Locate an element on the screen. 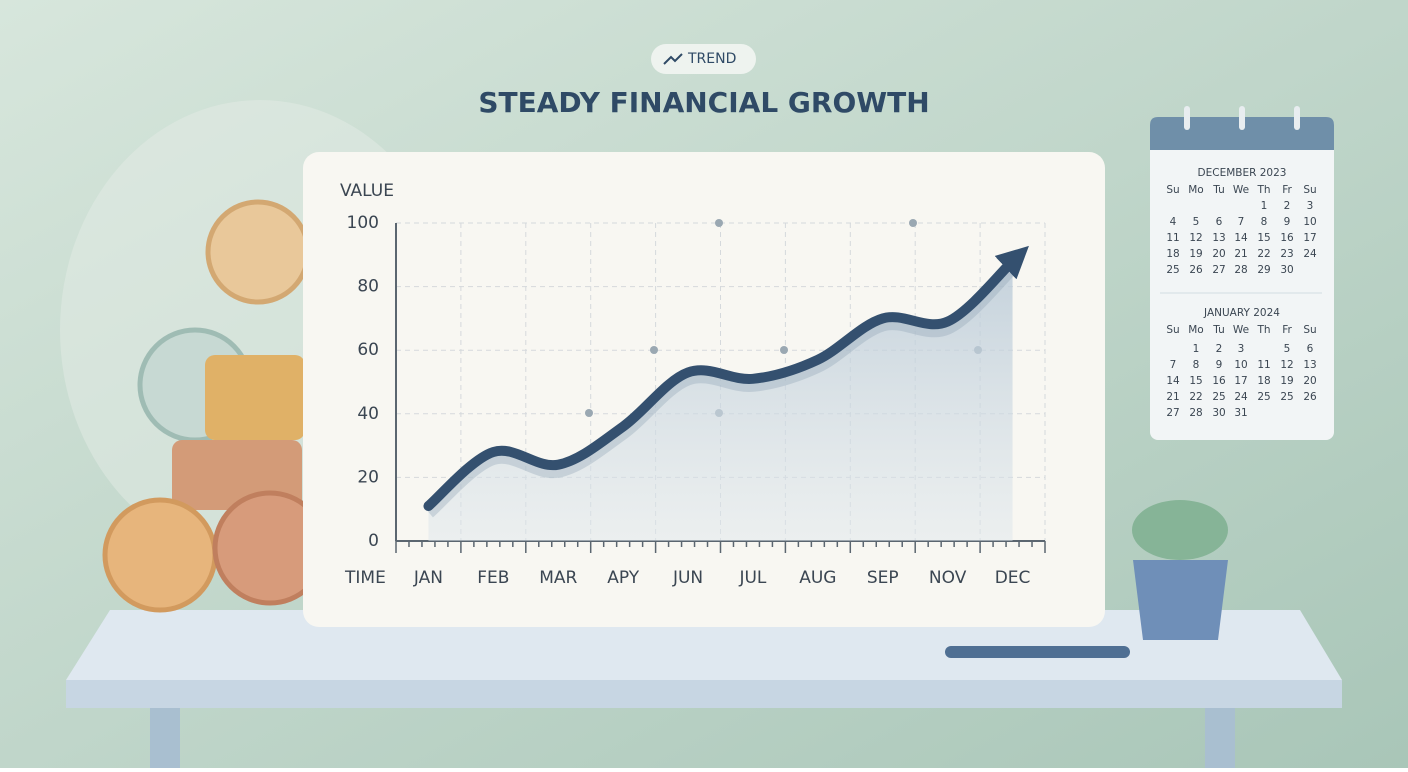  pen is located at coordinates (1037, 652).